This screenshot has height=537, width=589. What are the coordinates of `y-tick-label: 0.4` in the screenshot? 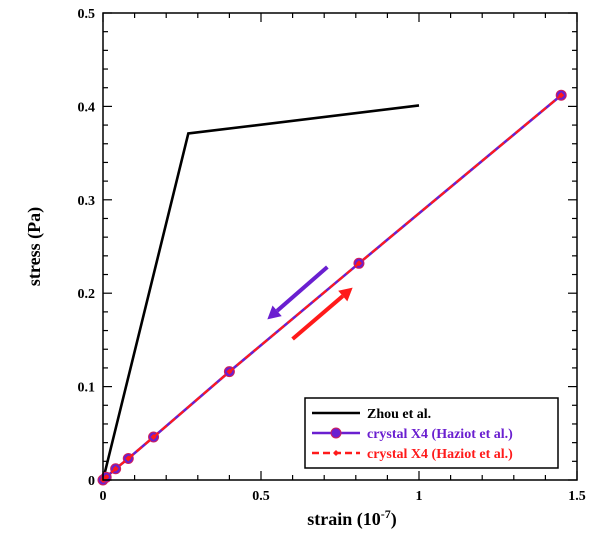 It's located at (87, 107).